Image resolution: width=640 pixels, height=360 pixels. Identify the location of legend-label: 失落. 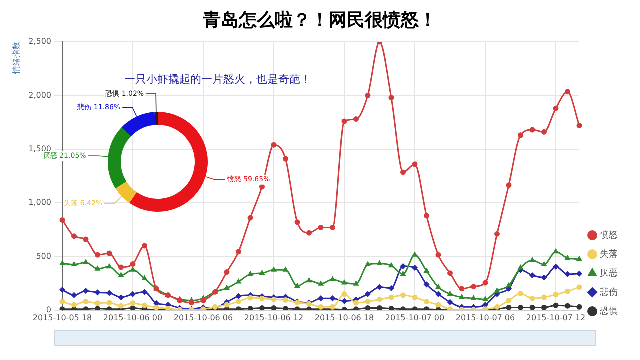
(609, 254).